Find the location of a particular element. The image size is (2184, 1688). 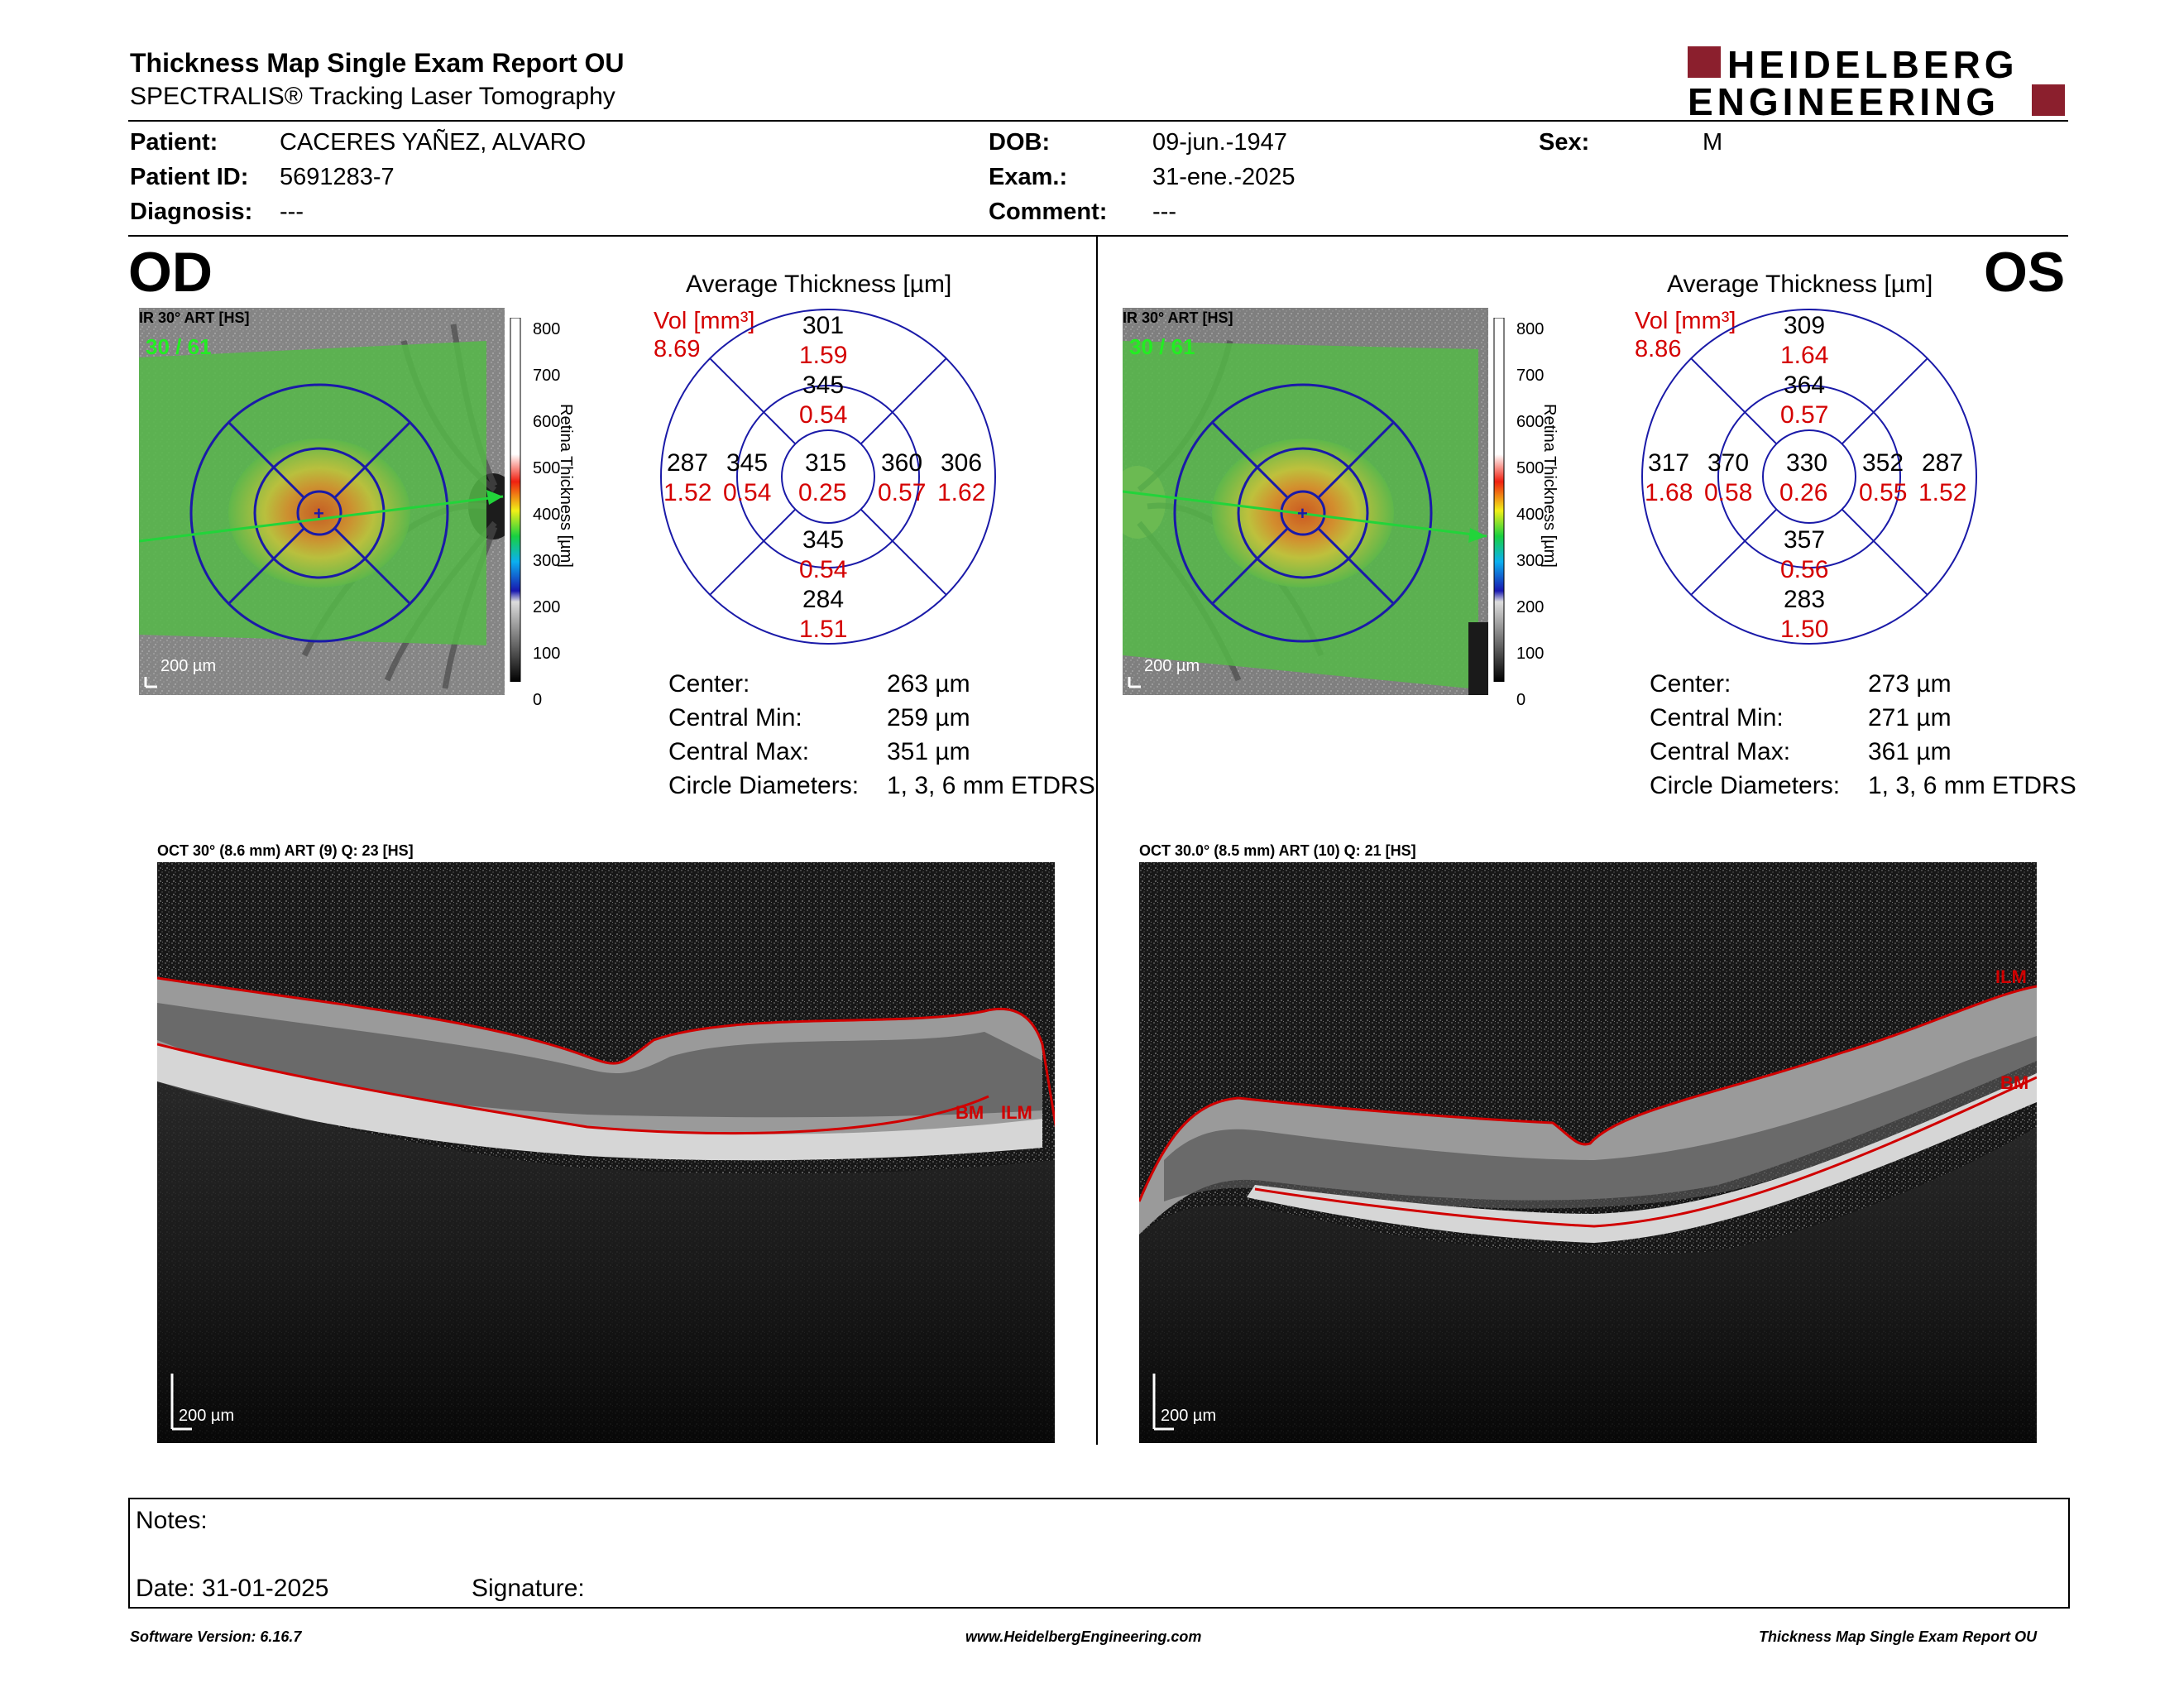

os-center-value: 273 µm is located at coordinates (1910, 684).